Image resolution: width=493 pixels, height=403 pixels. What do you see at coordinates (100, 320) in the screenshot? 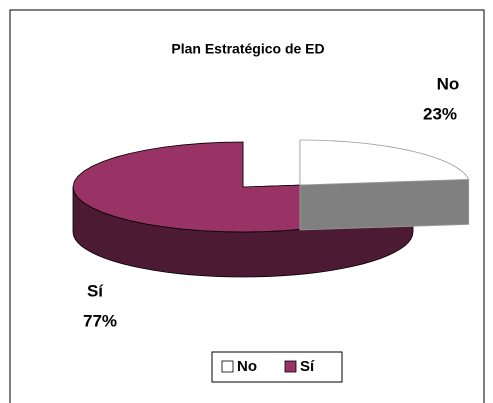
I see `data-label-value: 77%` at bounding box center [100, 320].